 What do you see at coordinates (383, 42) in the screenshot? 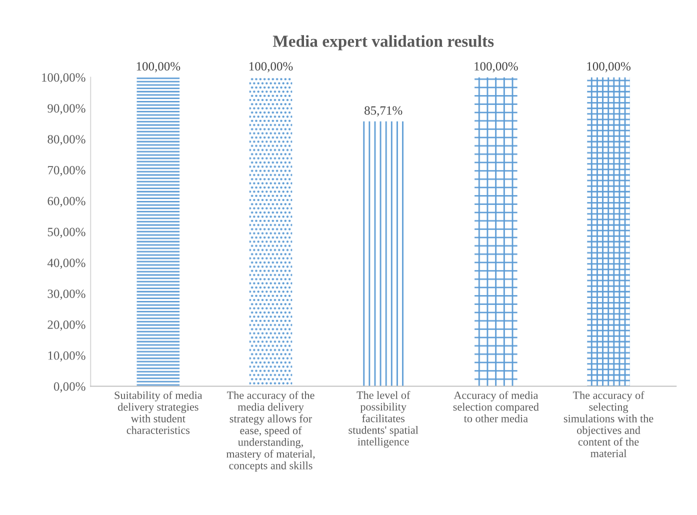
I see `chart-title: Media expert validation results` at bounding box center [383, 42].